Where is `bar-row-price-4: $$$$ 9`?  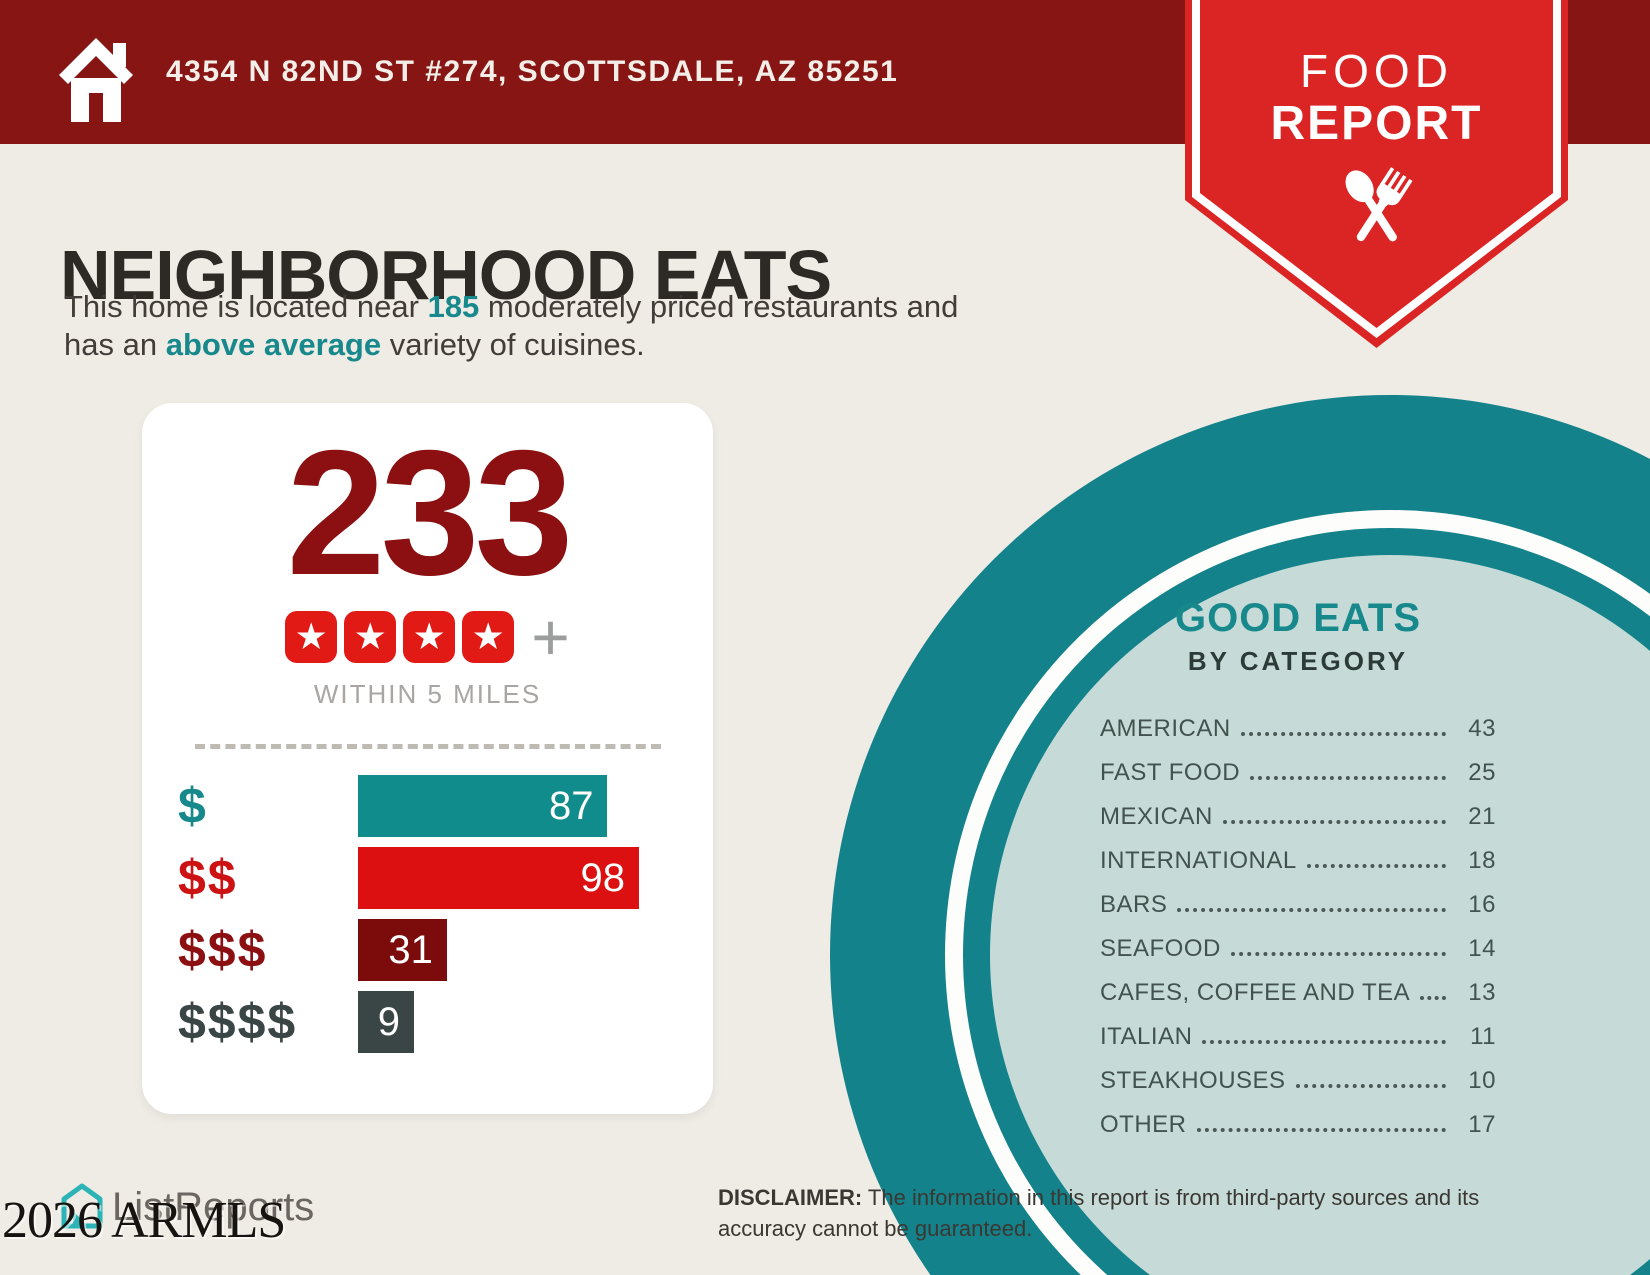
bar-row-price-4: $$$$ 9 is located at coordinates (445, 1022).